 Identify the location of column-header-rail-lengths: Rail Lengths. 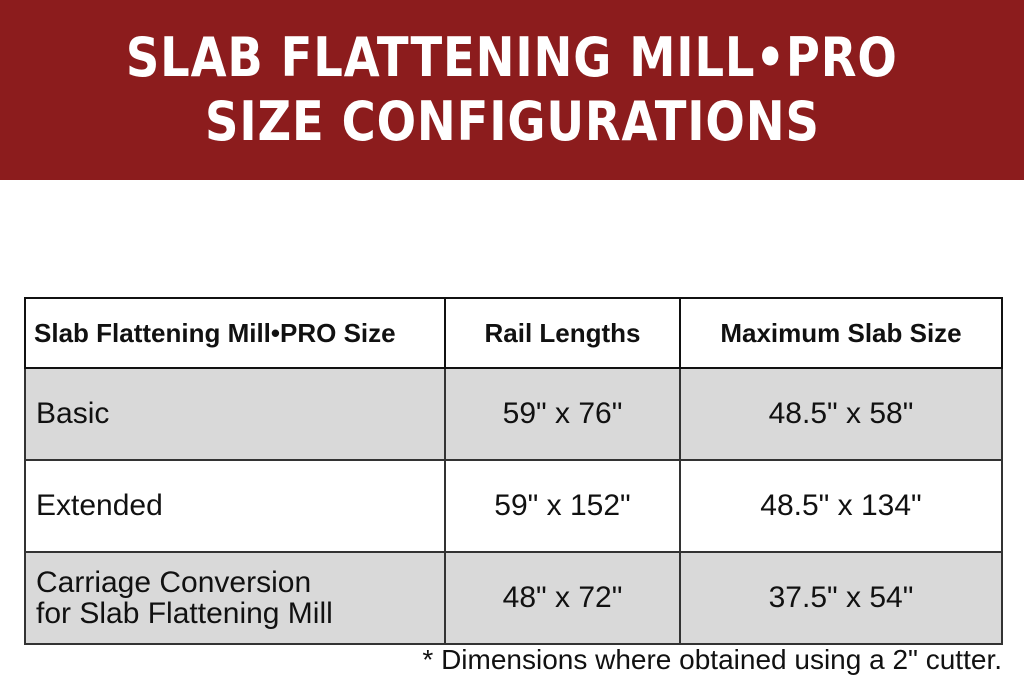
(562, 333).